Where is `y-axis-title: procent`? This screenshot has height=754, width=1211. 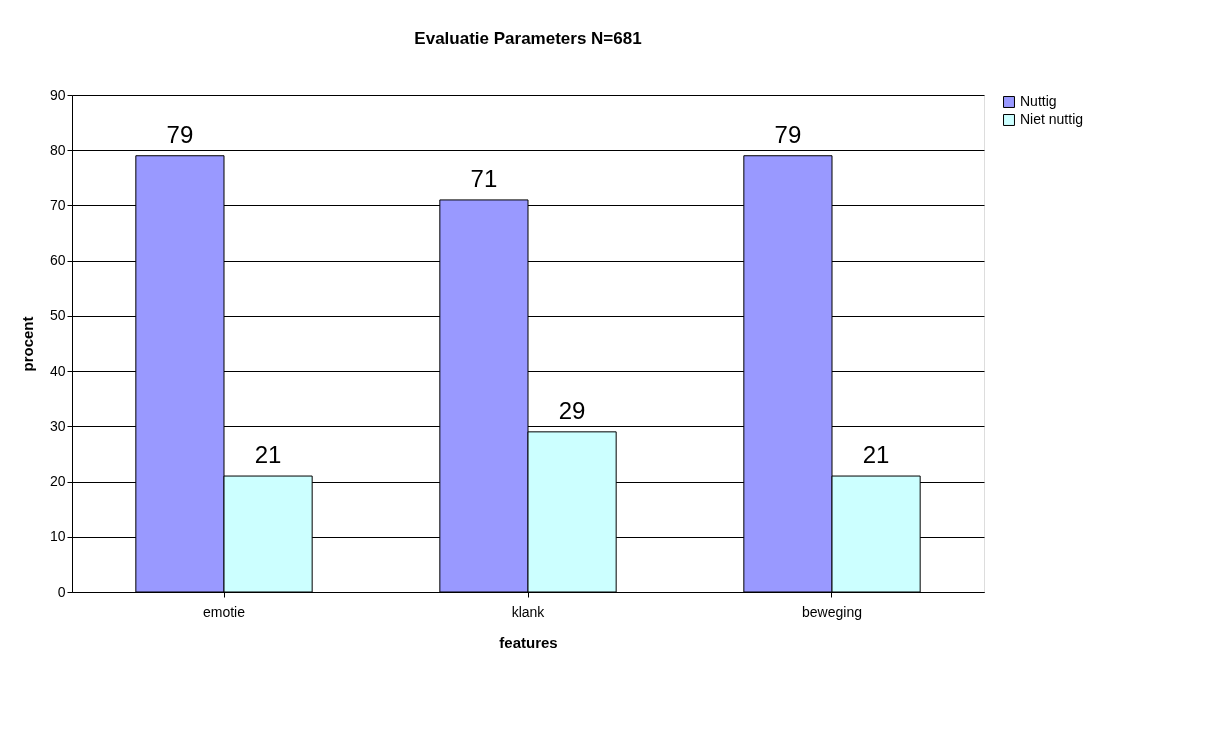 y-axis-title: procent is located at coordinates (27, 344).